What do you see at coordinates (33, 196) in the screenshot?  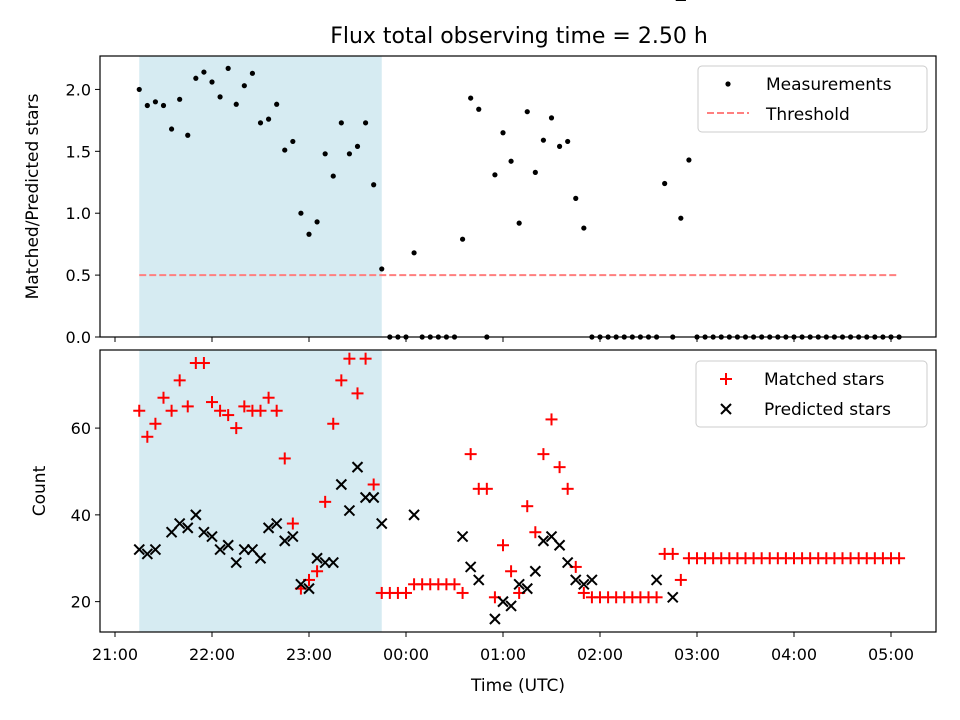 I see `top-y-axis-label: Matched/Predicted stars` at bounding box center [33, 196].